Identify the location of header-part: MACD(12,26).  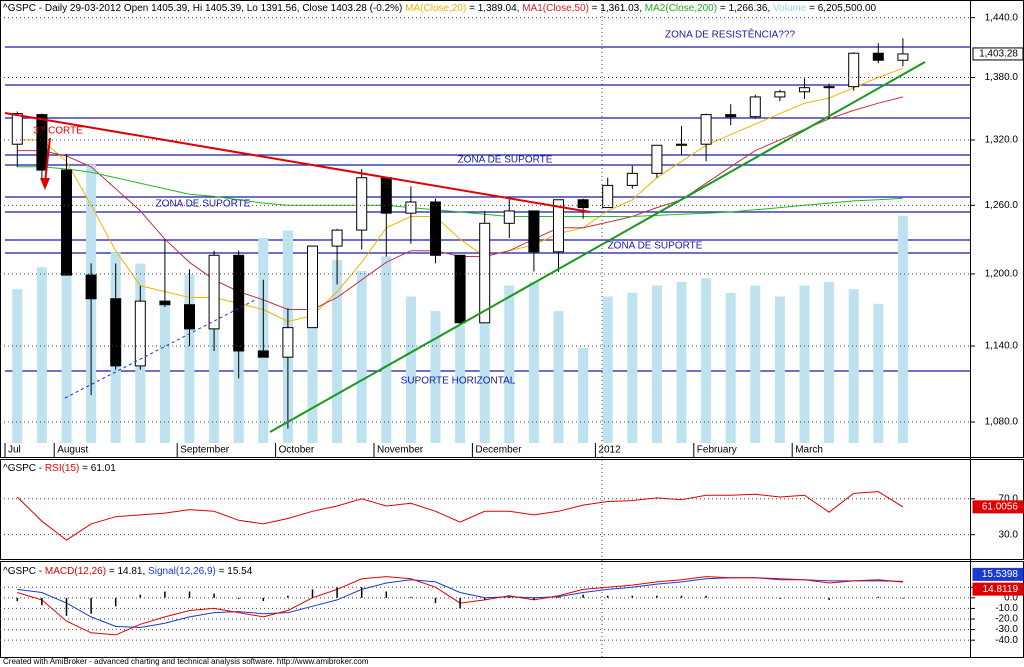
(75, 571).